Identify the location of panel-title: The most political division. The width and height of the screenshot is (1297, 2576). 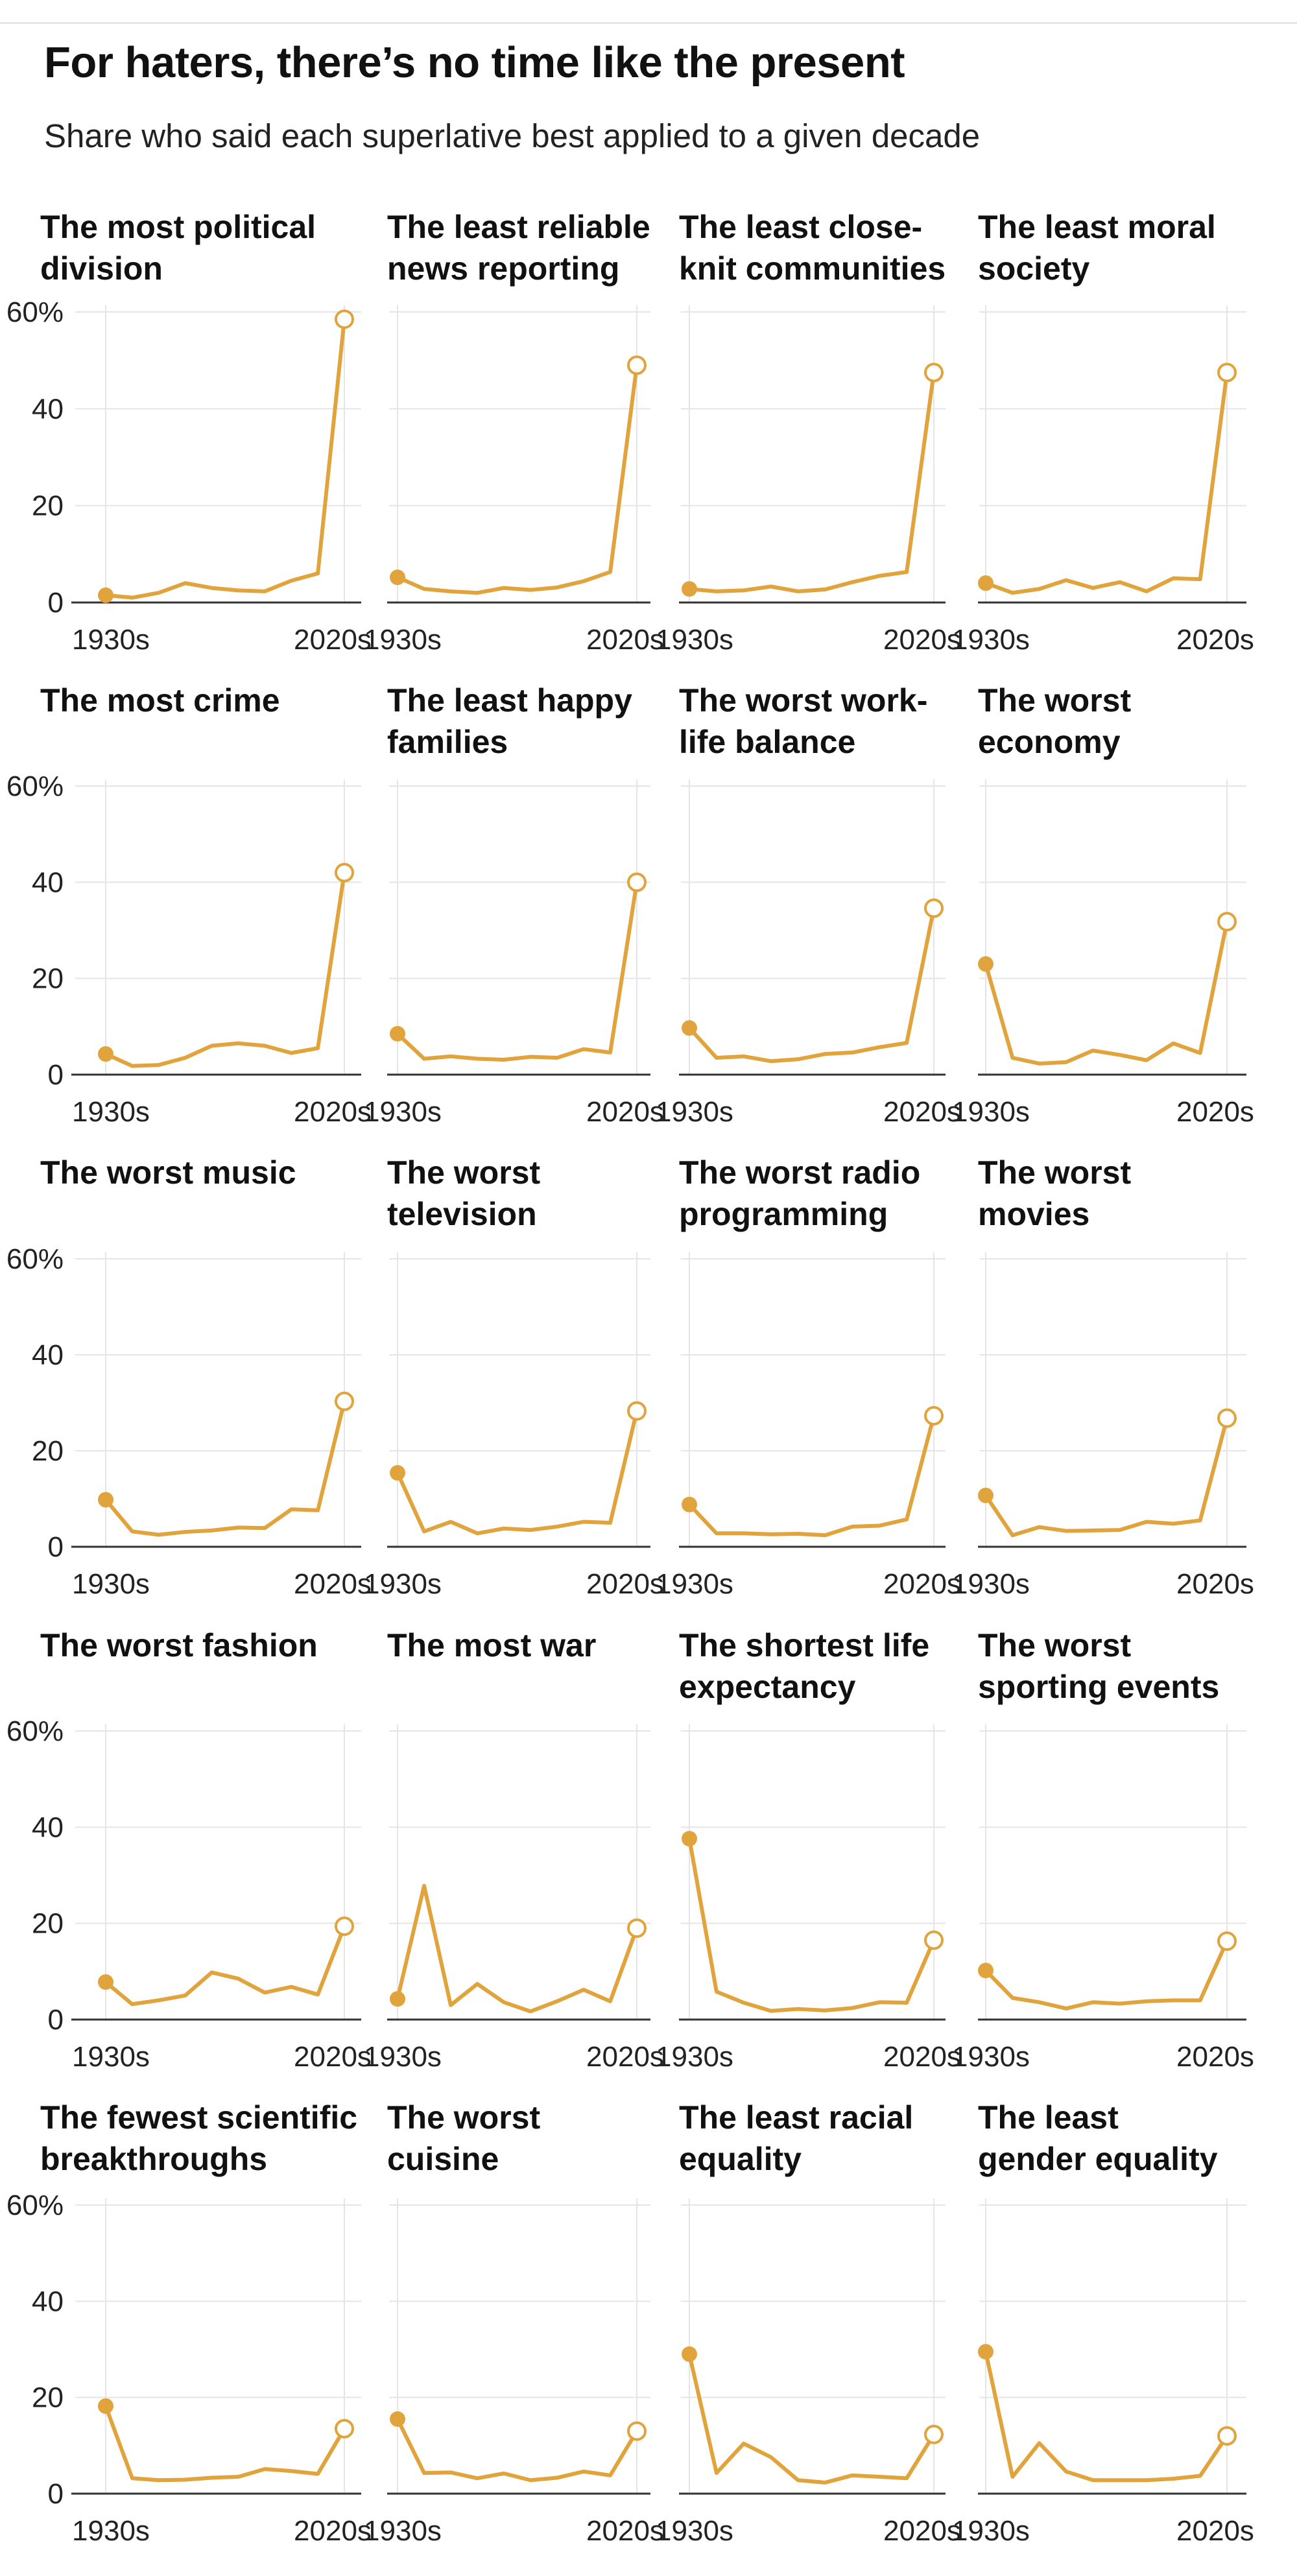
(178, 248).